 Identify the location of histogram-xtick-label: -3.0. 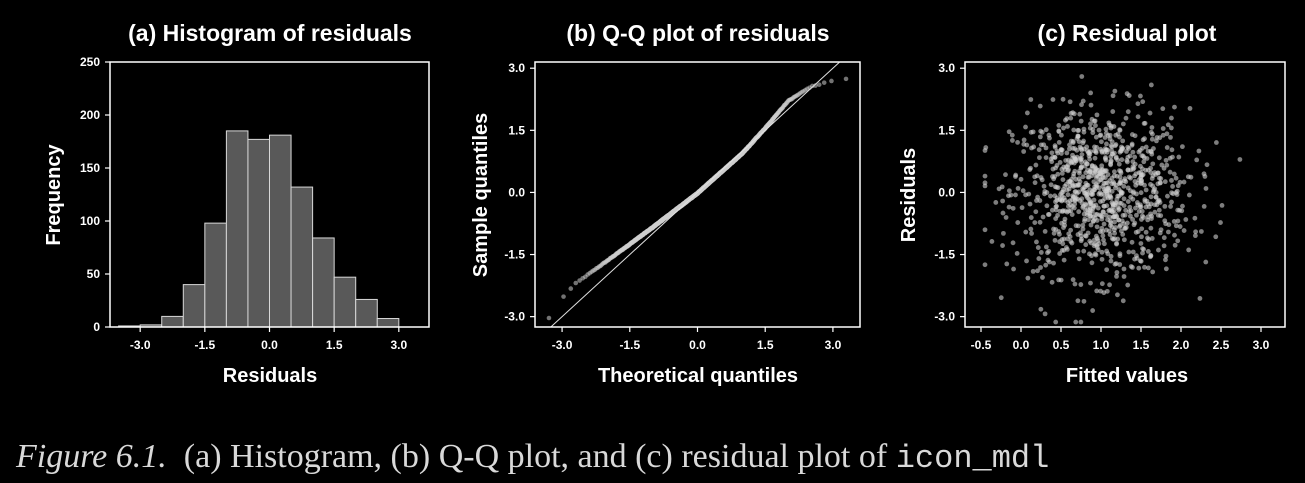
(140, 345).